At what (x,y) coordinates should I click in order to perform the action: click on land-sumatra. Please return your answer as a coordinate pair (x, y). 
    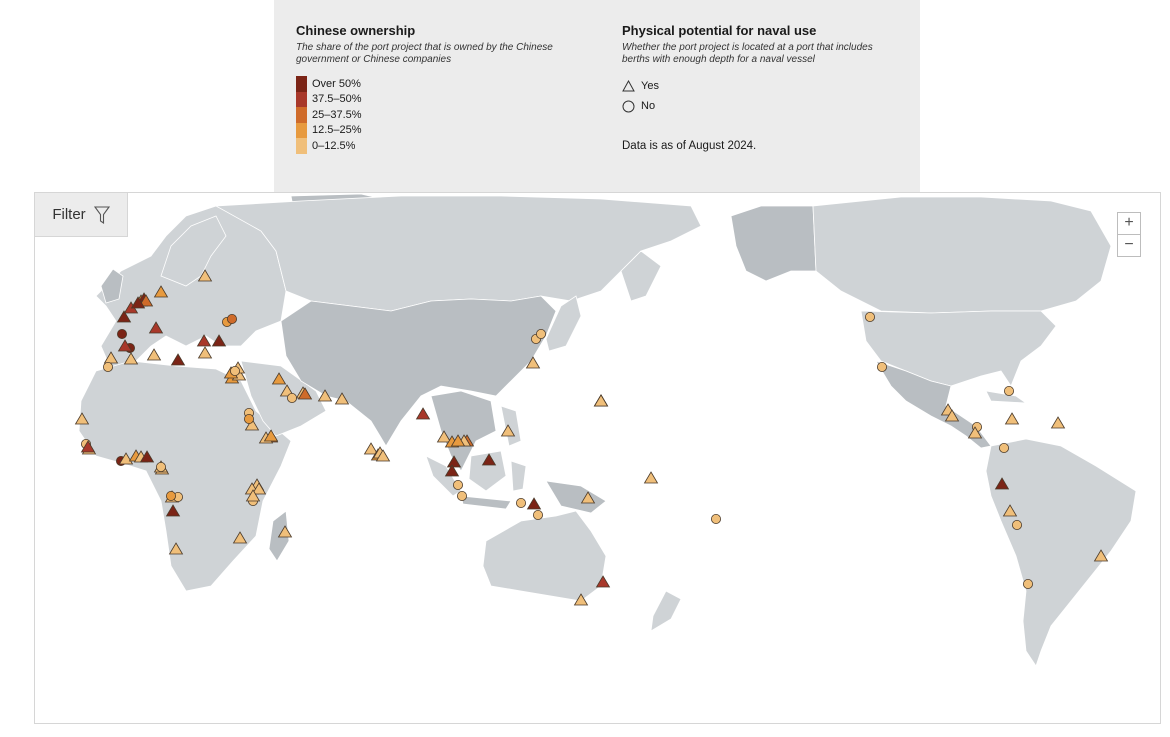
    Looking at the image, I should click on (443, 476).